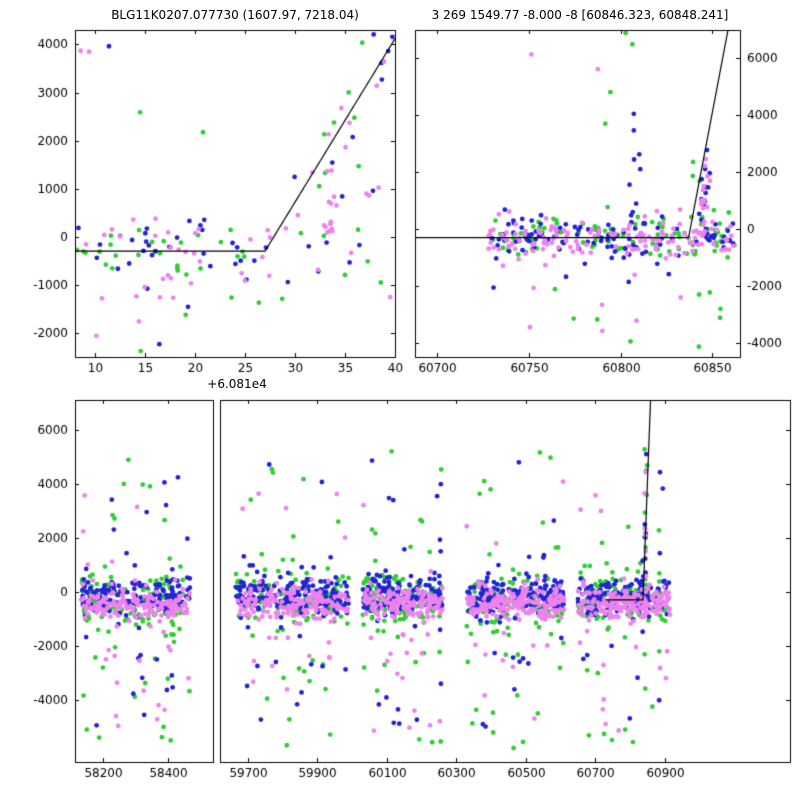  What do you see at coordinates (235, 15) in the screenshot?
I see `plot-title-left: BLG11K0207.077730 (1607.97, 7218.04)` at bounding box center [235, 15].